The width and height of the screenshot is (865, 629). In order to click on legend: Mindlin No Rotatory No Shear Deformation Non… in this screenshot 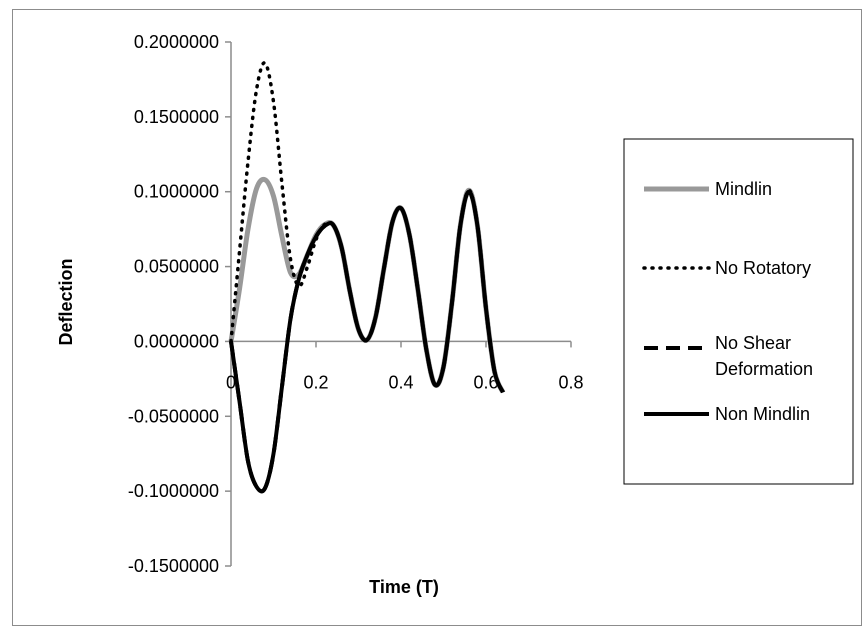, I will do `click(738, 311)`.